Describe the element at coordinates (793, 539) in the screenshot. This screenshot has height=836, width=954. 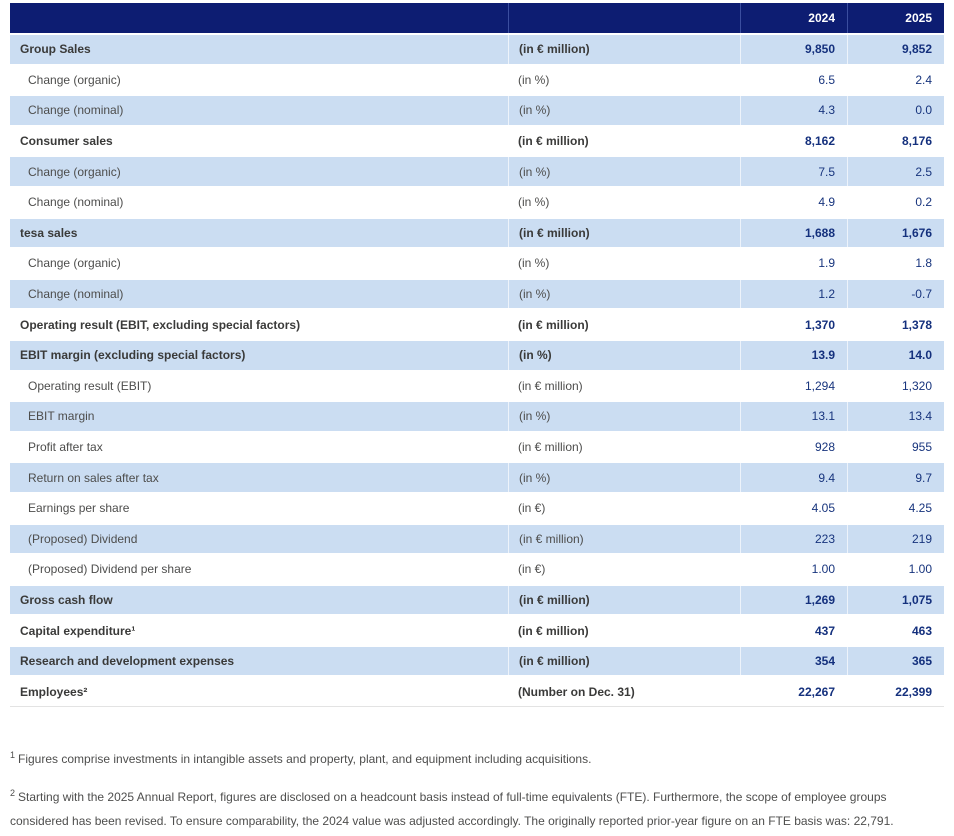
I see `row-value-2024: 223` at that location.